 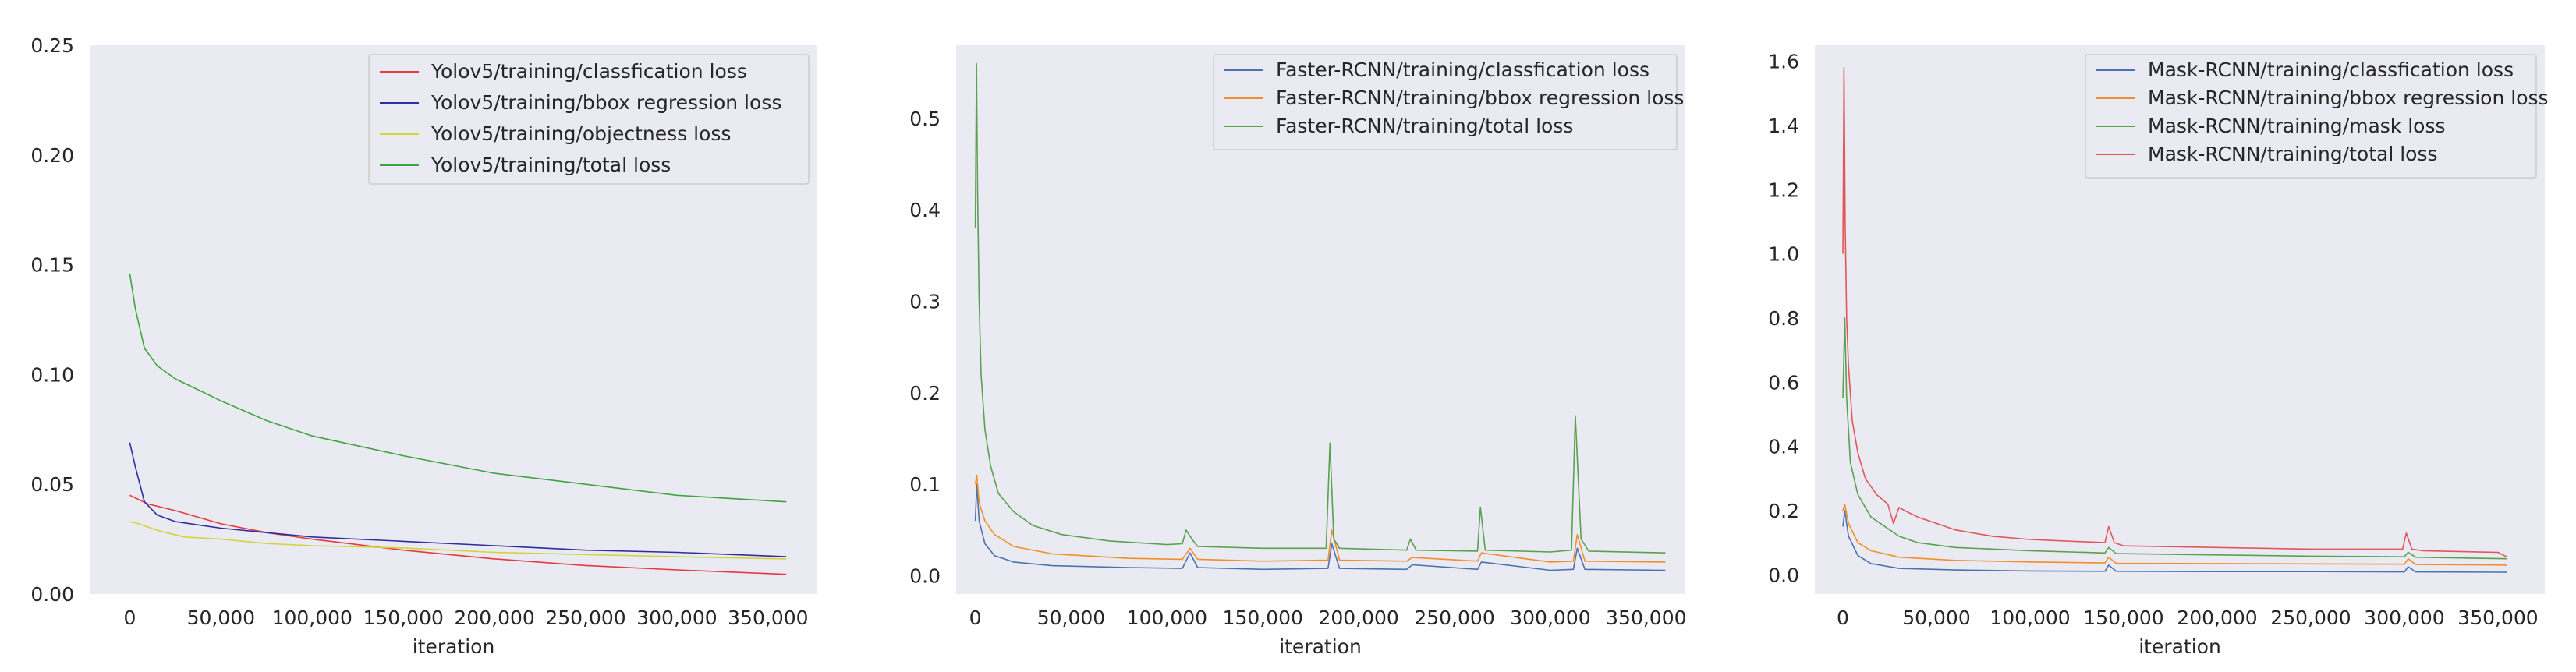 I want to click on y-tick-label: 0.05, so click(x=52, y=485).